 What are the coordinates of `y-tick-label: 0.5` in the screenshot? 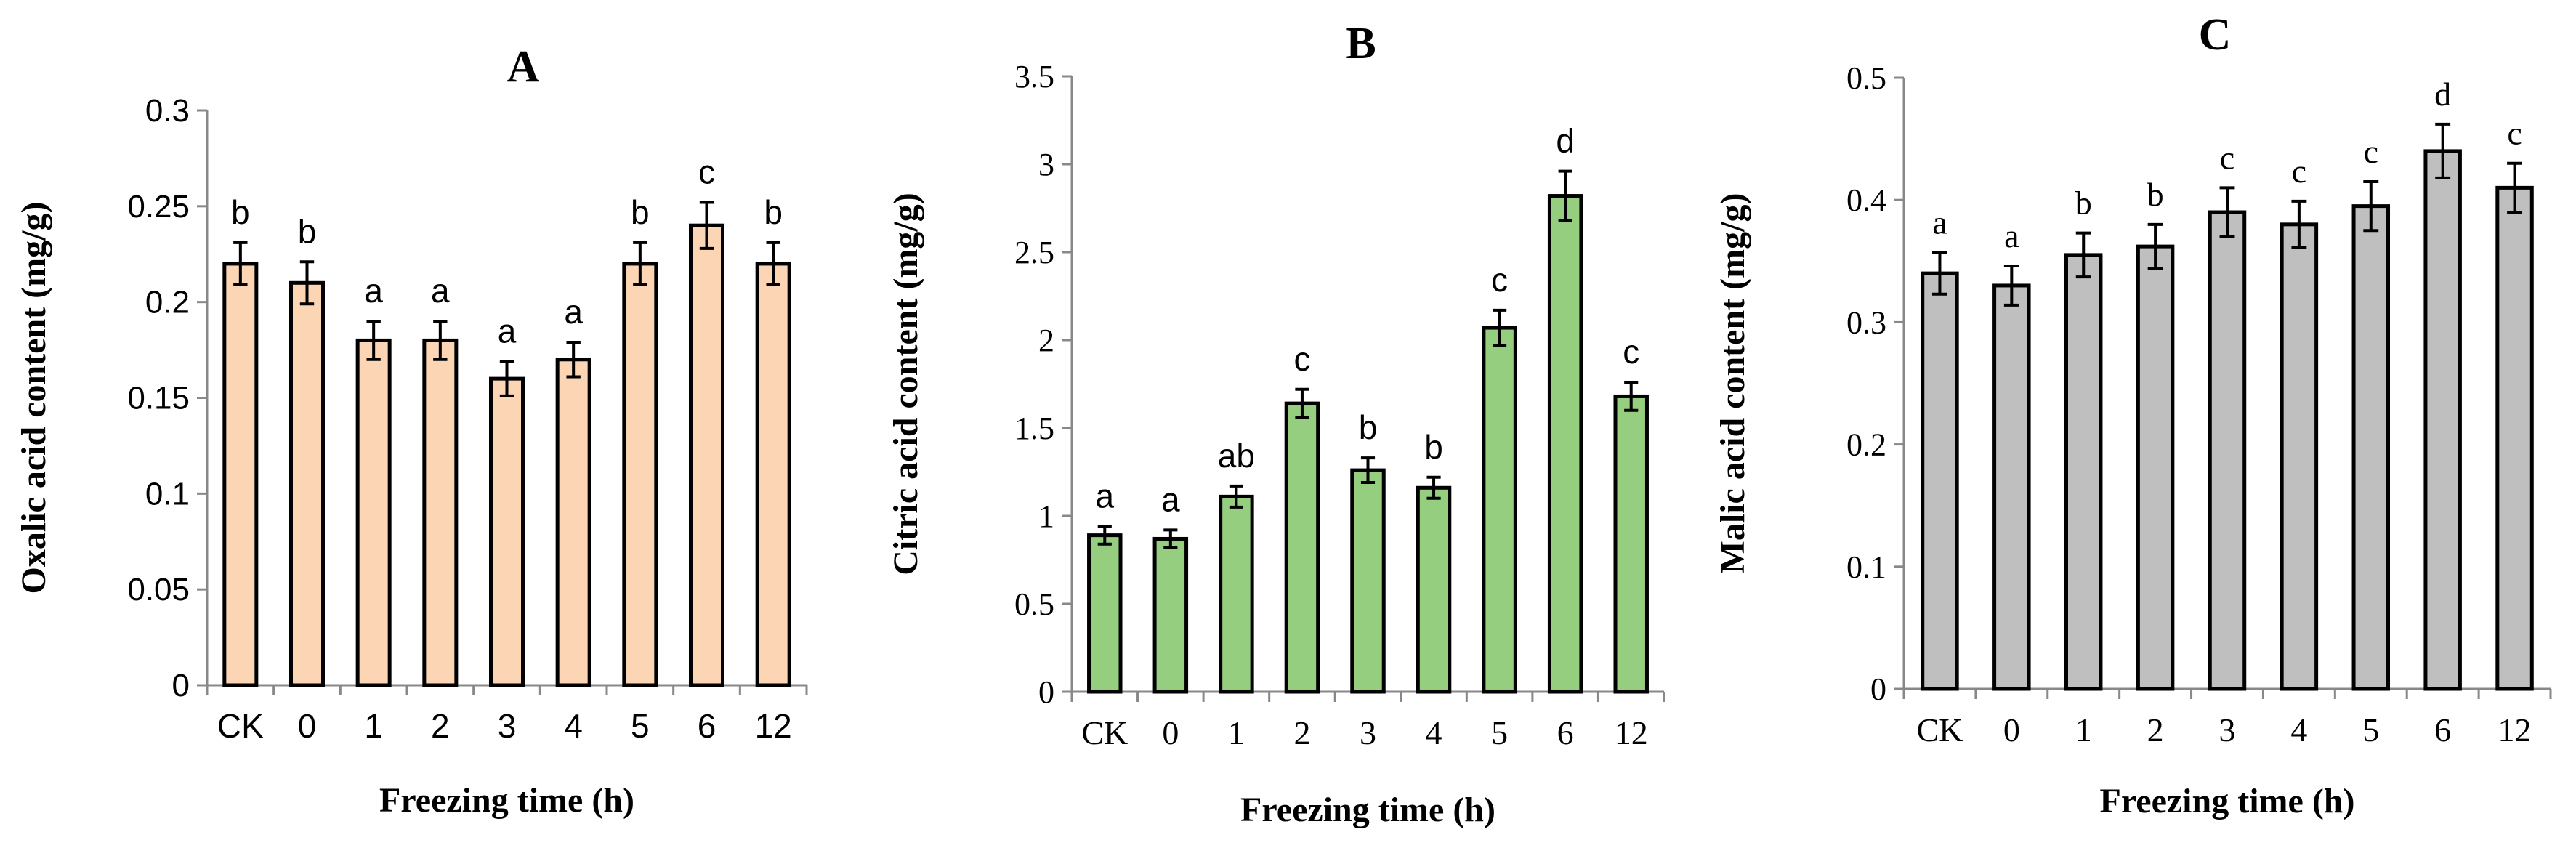 It's located at (1866, 78).